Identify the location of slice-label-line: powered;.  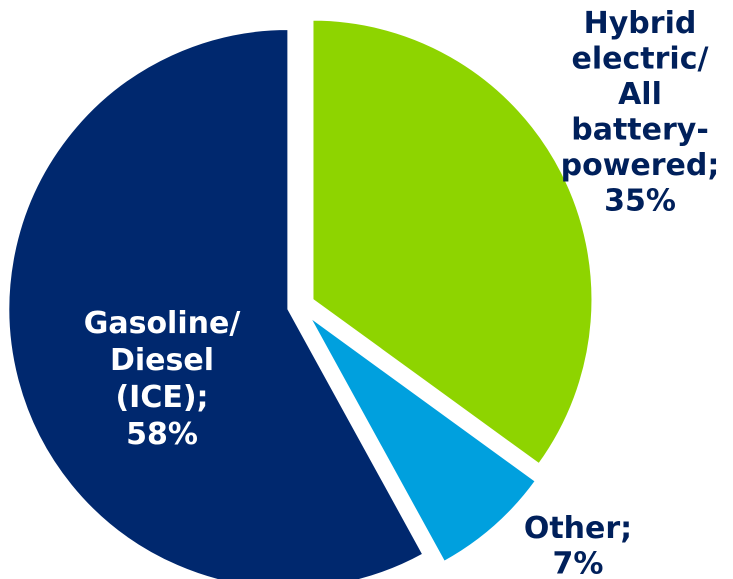
(640, 165).